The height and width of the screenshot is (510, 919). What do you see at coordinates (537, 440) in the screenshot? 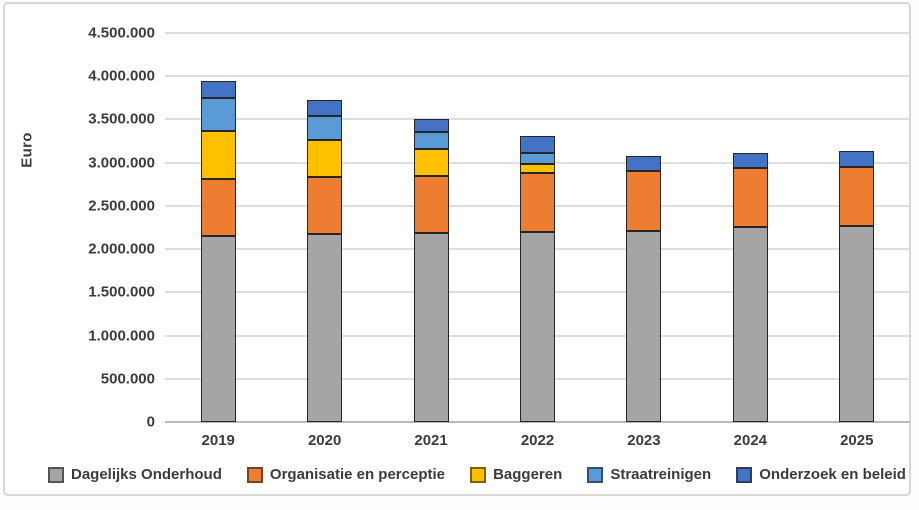
I see `x-axis-label: 2022` at bounding box center [537, 440].